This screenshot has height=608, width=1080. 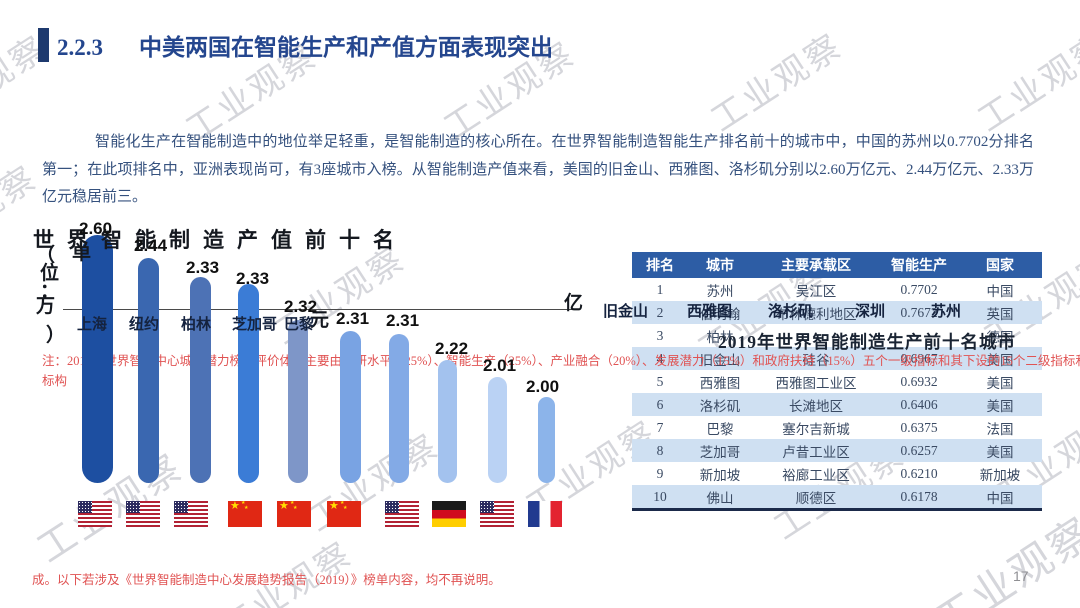 What do you see at coordinates (255, 325) in the screenshot?
I see `bar-city-label: 芝加哥` at bounding box center [255, 325].